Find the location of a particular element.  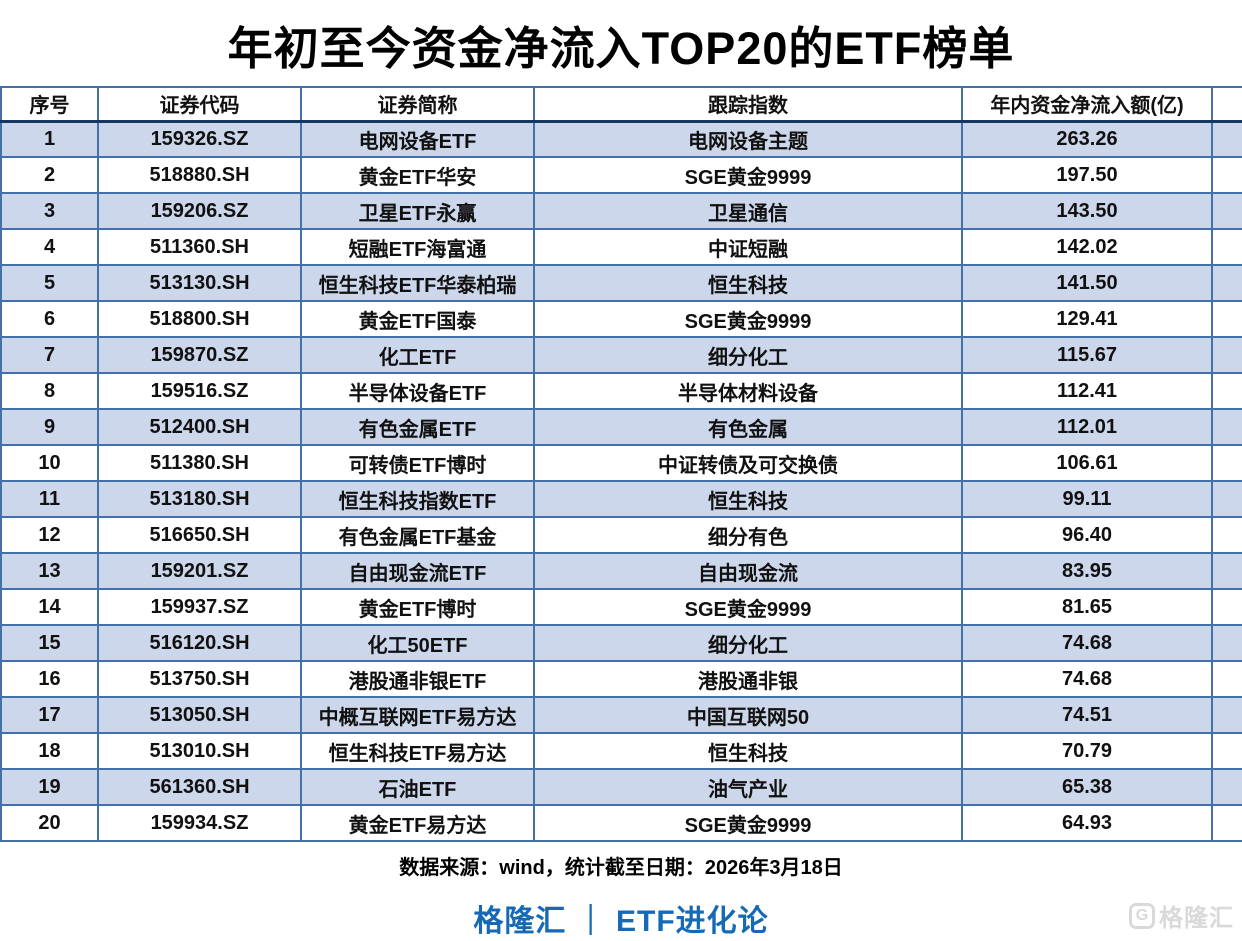

value-cell: 142.02 is located at coordinates (1087, 247).